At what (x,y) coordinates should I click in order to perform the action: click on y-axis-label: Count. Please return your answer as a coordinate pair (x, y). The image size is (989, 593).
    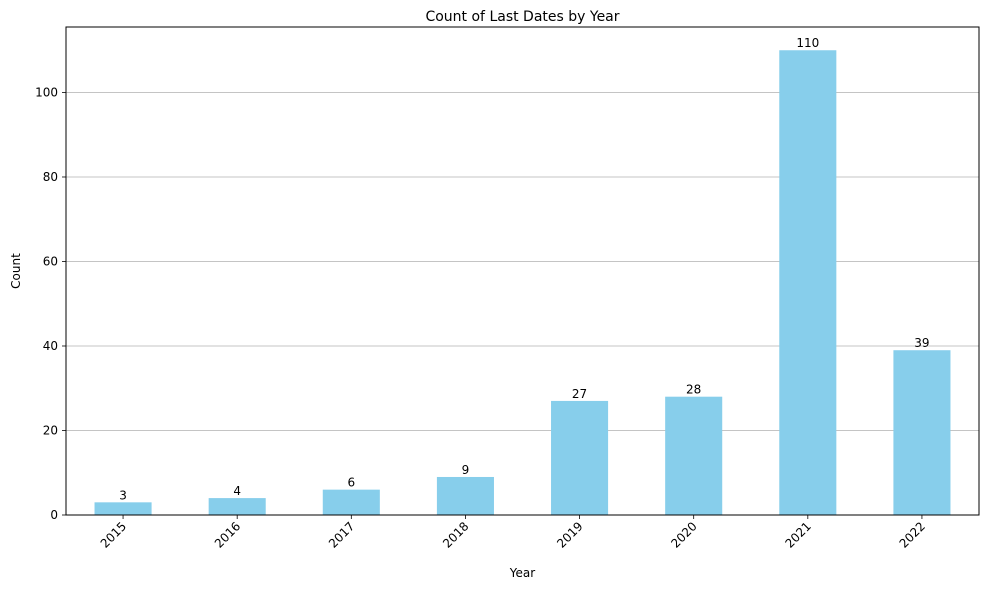
    Looking at the image, I should click on (16, 271).